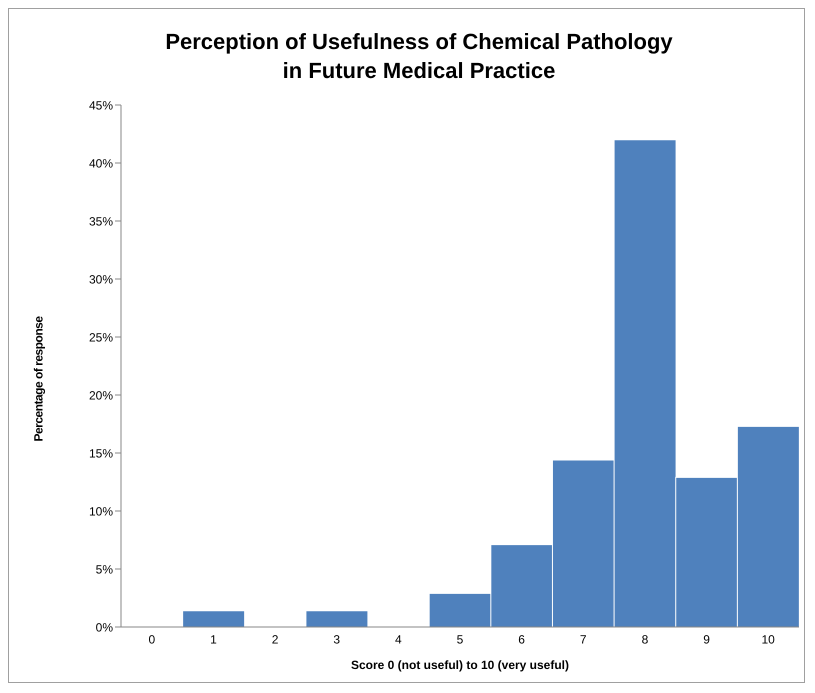 The width and height of the screenshot is (815, 693). Describe the element at coordinates (419, 56) in the screenshot. I see `chart-title: Perception of Usefulness of Chemical Pathology in Future Medical Practice` at that location.